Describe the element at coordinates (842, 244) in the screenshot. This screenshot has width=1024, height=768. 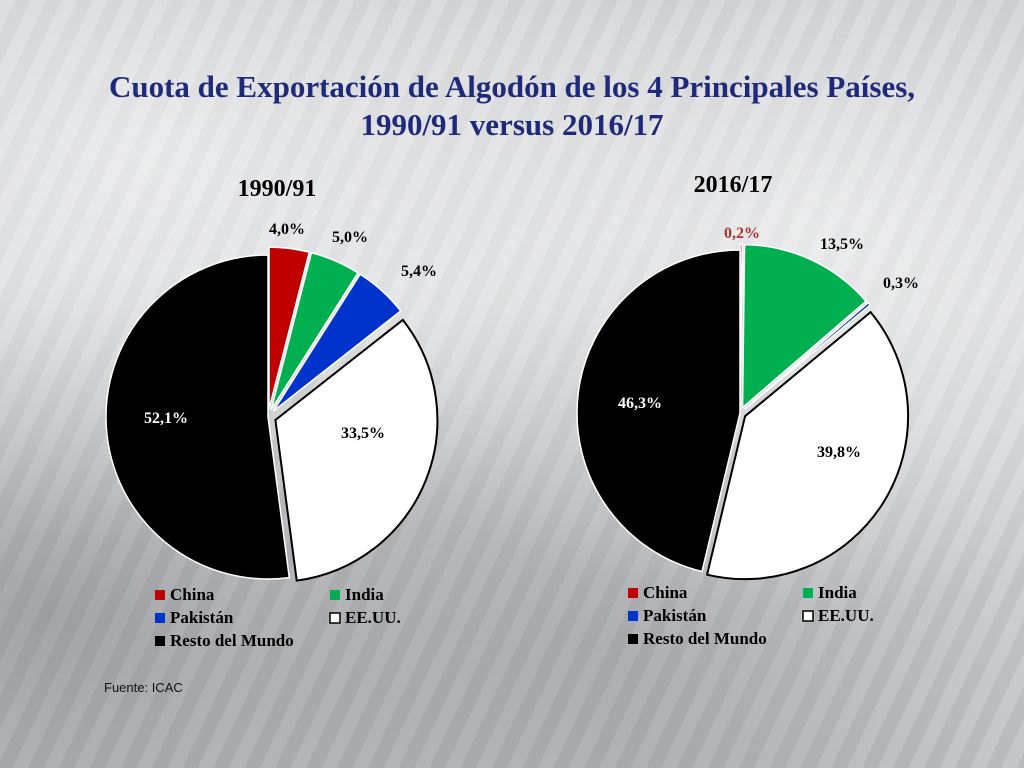
I see `data-label-india: 13,5%` at that location.